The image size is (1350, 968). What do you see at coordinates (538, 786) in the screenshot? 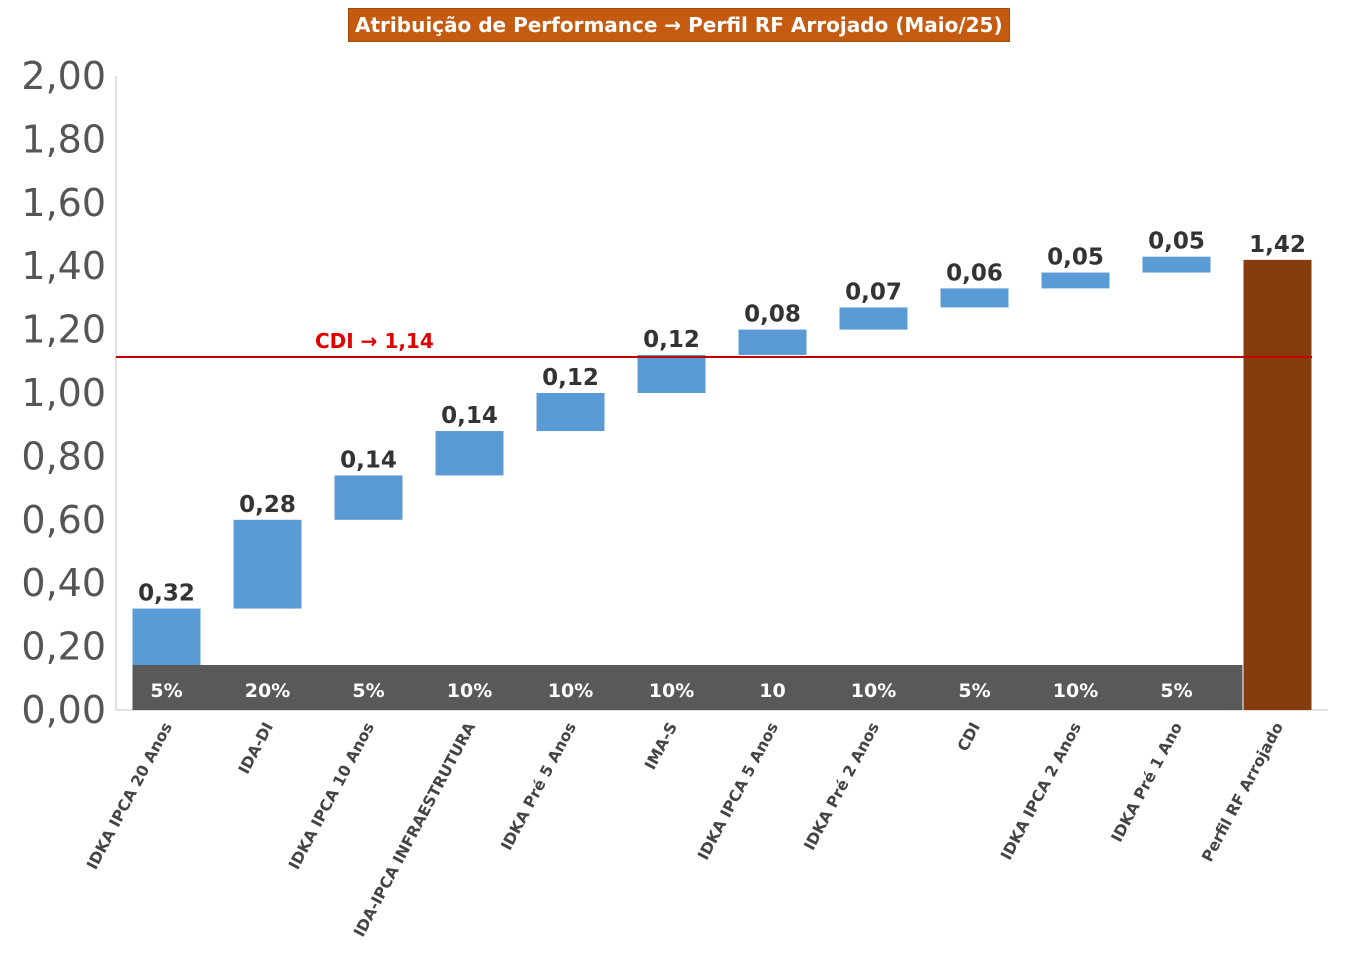
I see `category-label: IDKA Pré 5 Anos` at bounding box center [538, 786].